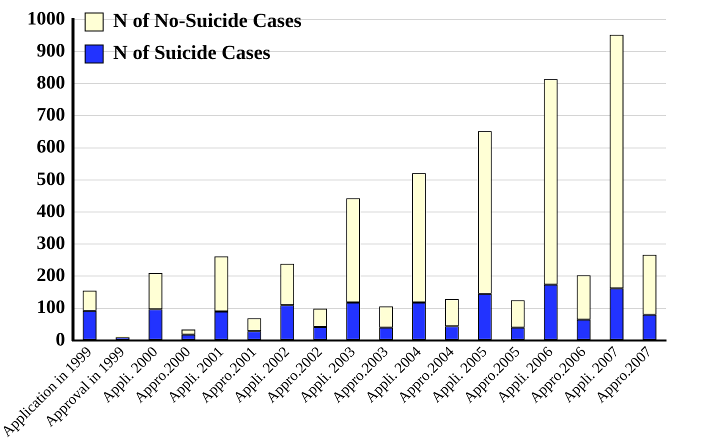  I want to click on y-tick-label: 600, so click(51, 147).